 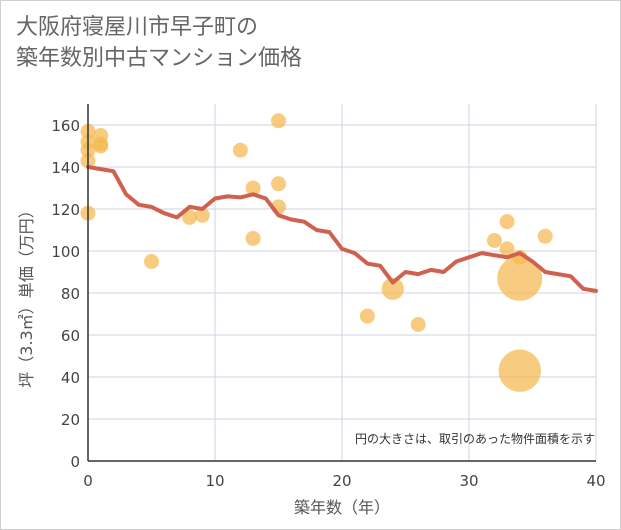 I want to click on x-tick-label: 30, so click(x=468, y=481).